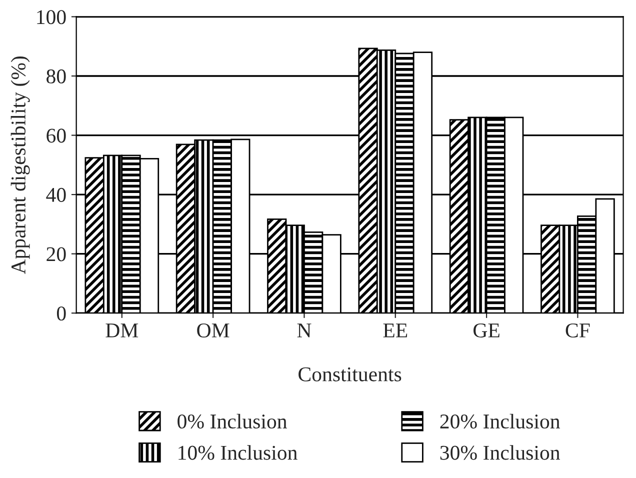 The image size is (636, 478). Describe the element at coordinates (304, 331) in the screenshot. I see `x-tick-label: N` at that location.